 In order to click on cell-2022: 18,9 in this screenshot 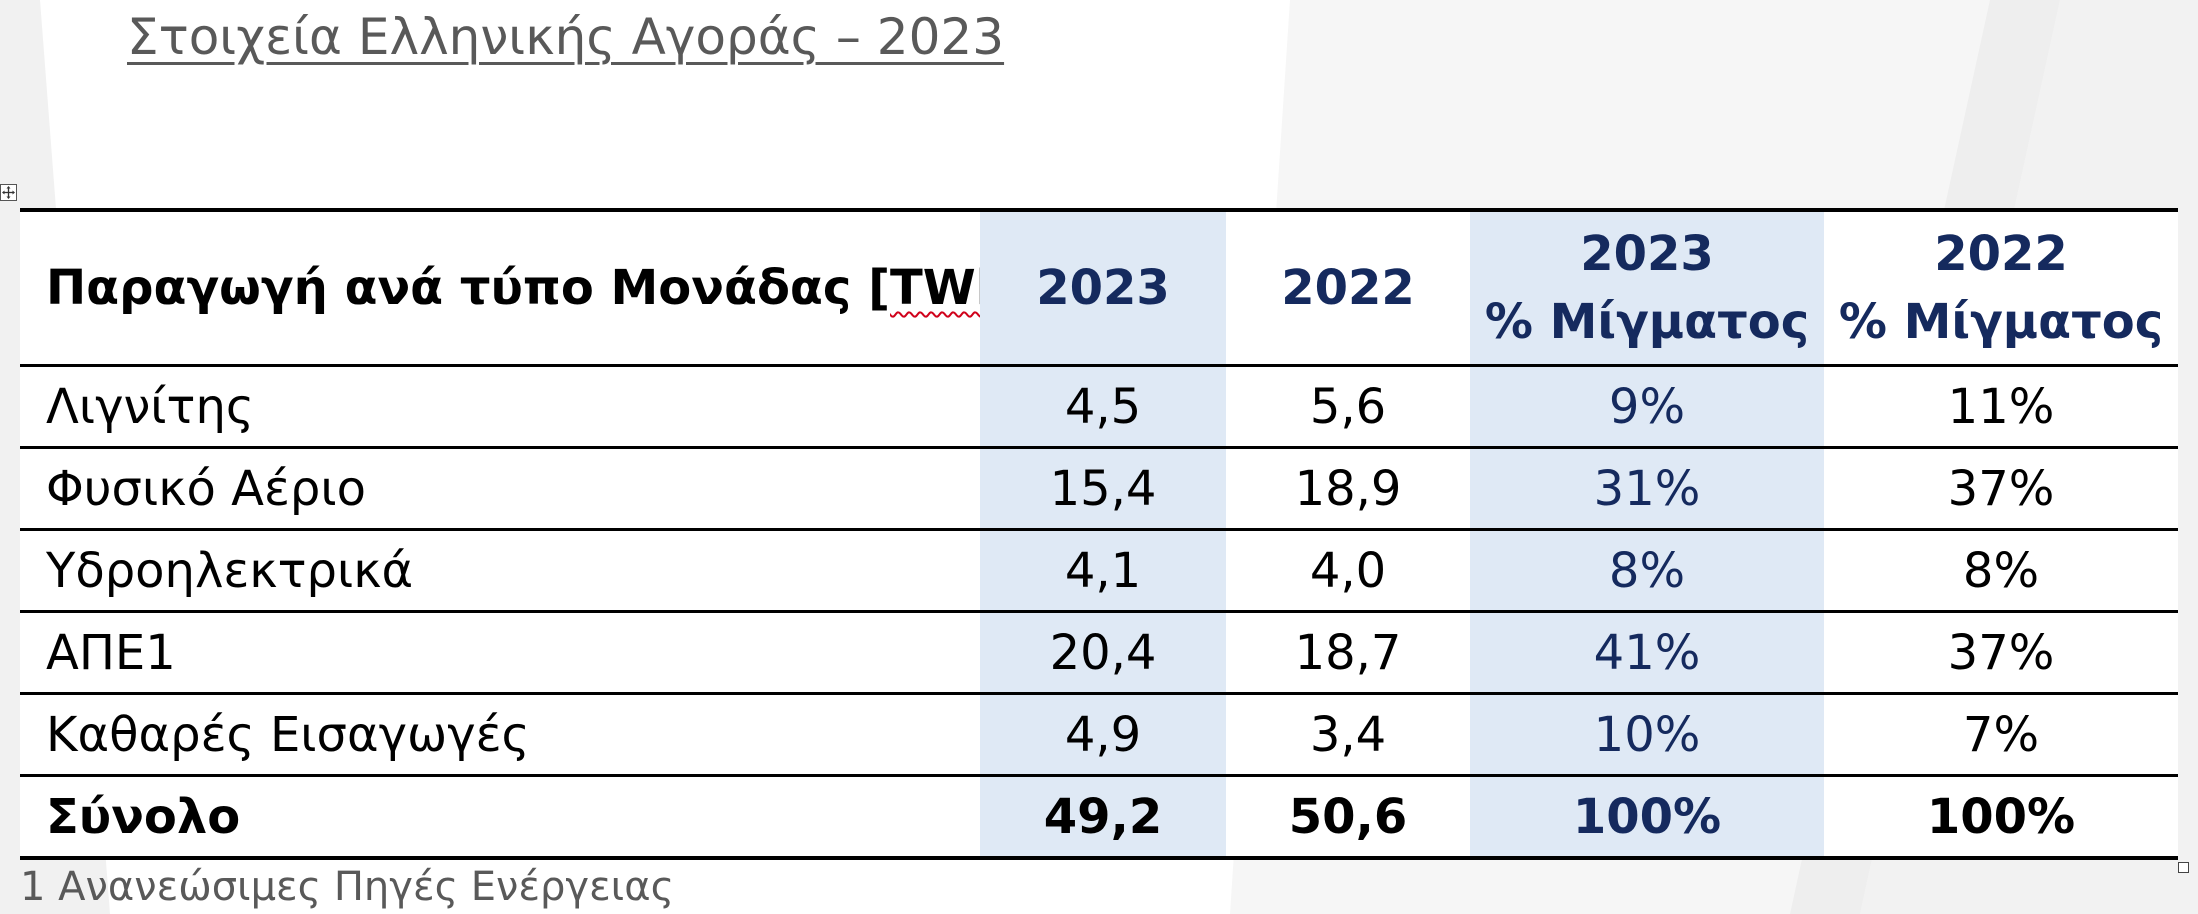, I will do `click(1348, 489)`.